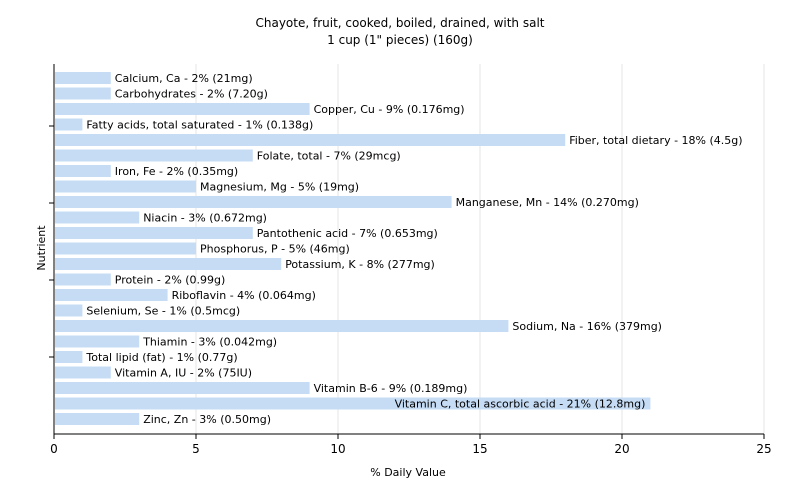 This screenshot has width=800, height=500. Describe the element at coordinates (184, 78) in the screenshot. I see `bar-label: Calcium, Ca - 2% (21mg)` at that location.